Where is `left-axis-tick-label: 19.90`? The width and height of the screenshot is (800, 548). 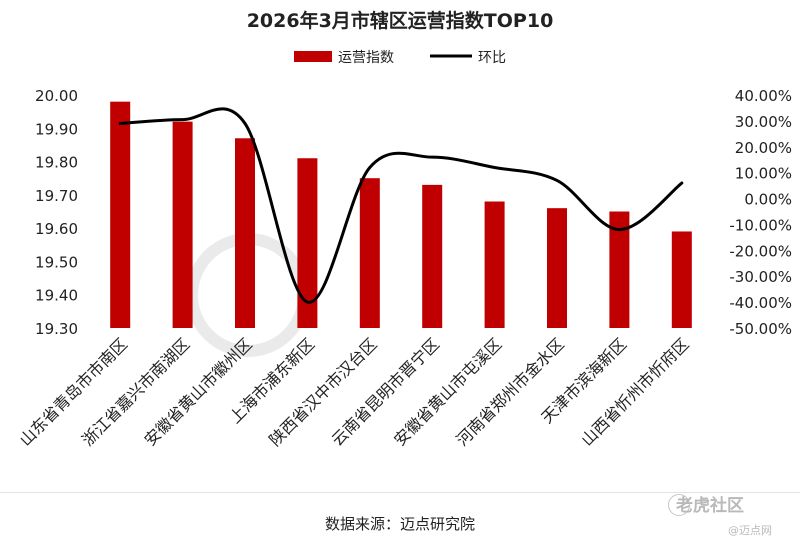 left-axis-tick-label: 19.90 is located at coordinates (56, 129).